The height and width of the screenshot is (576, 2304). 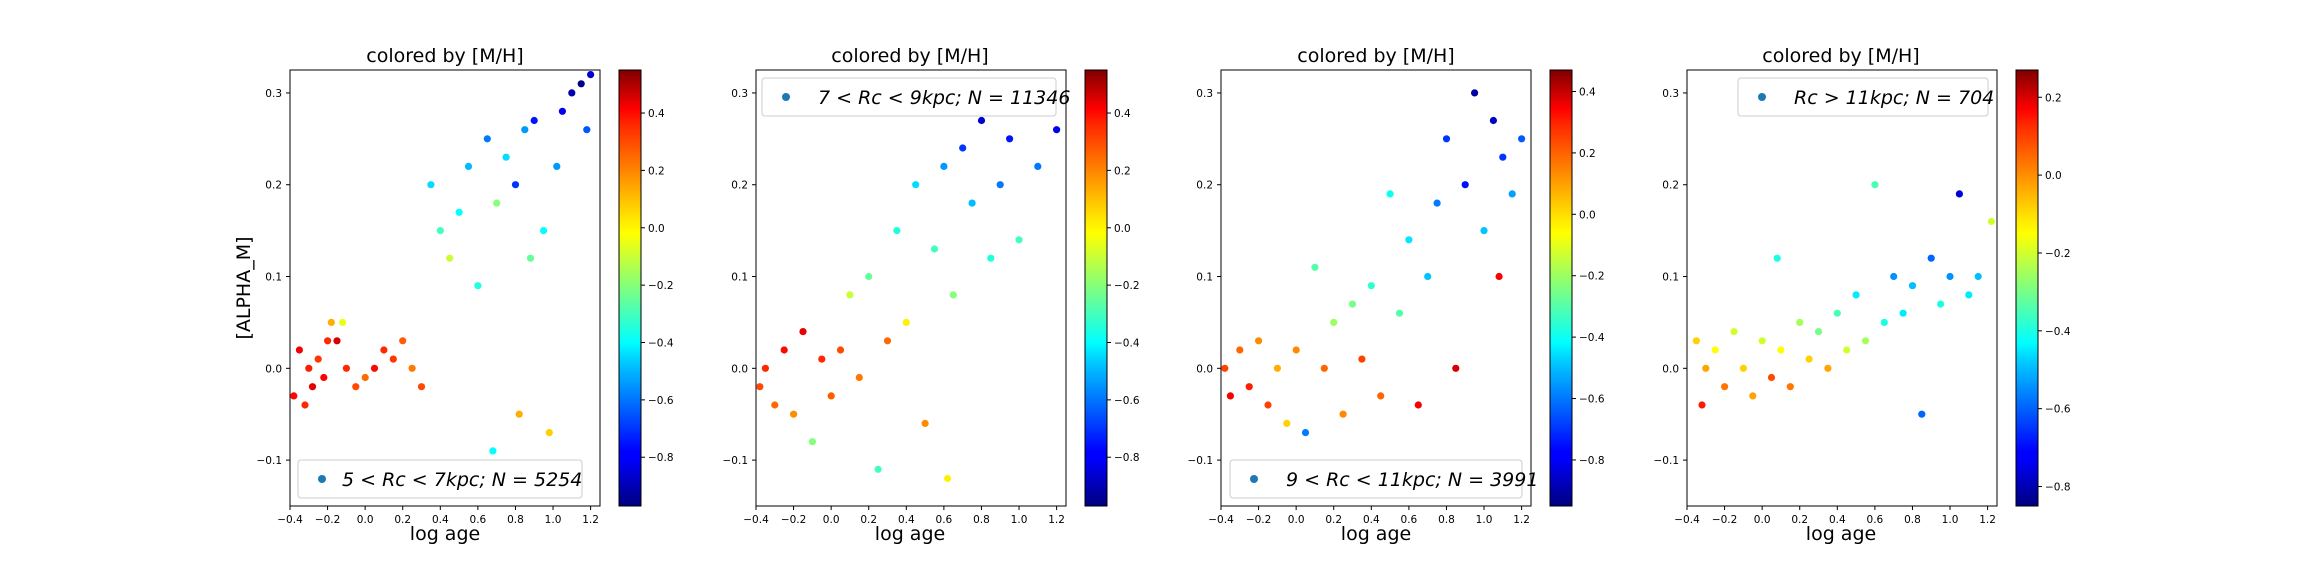 I want to click on panel-1-title: colored by [M/H], so click(x=444, y=56).